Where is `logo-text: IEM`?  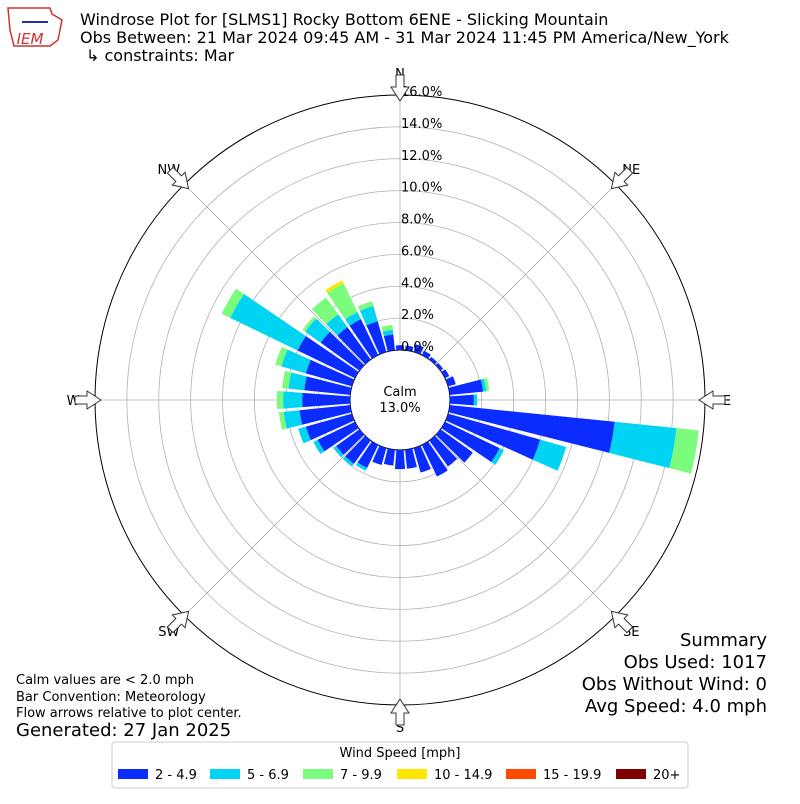
logo-text: IEM is located at coordinates (30, 39).